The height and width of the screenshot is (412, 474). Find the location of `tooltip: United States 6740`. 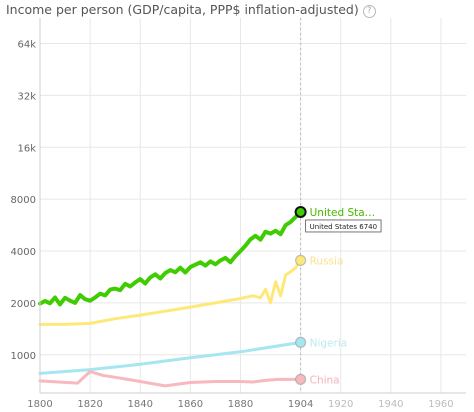

tooltip: United States 6740 is located at coordinates (343, 226).